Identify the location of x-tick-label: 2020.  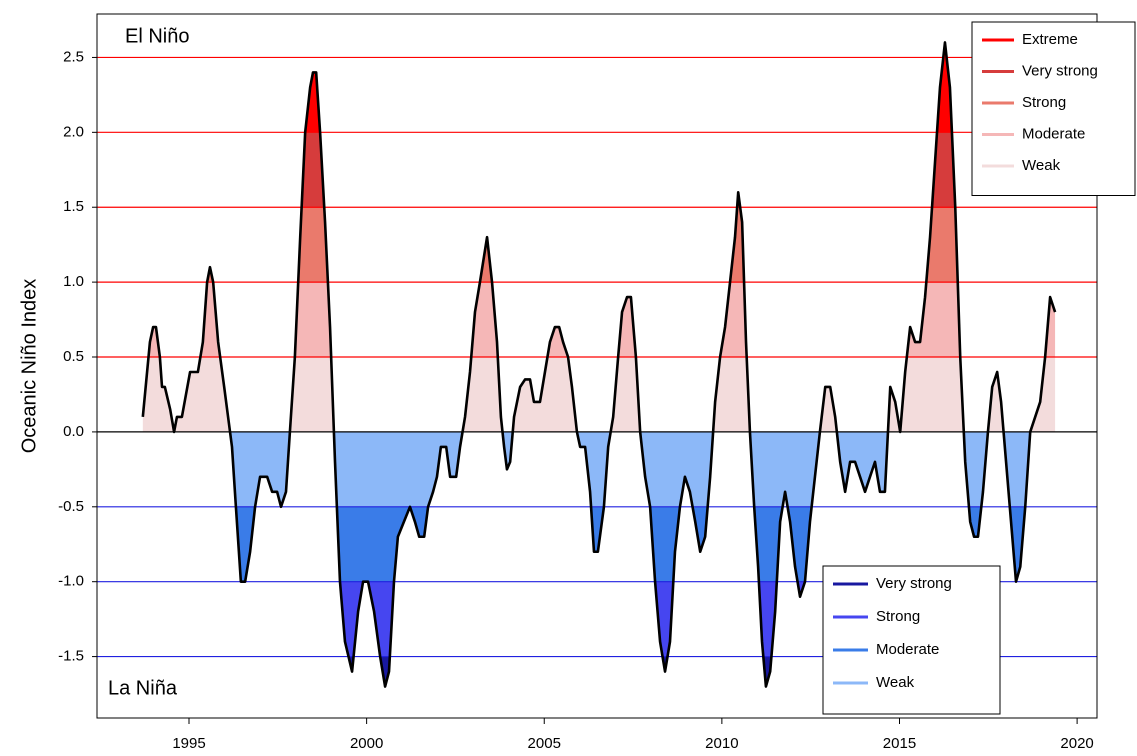
(1076, 743).